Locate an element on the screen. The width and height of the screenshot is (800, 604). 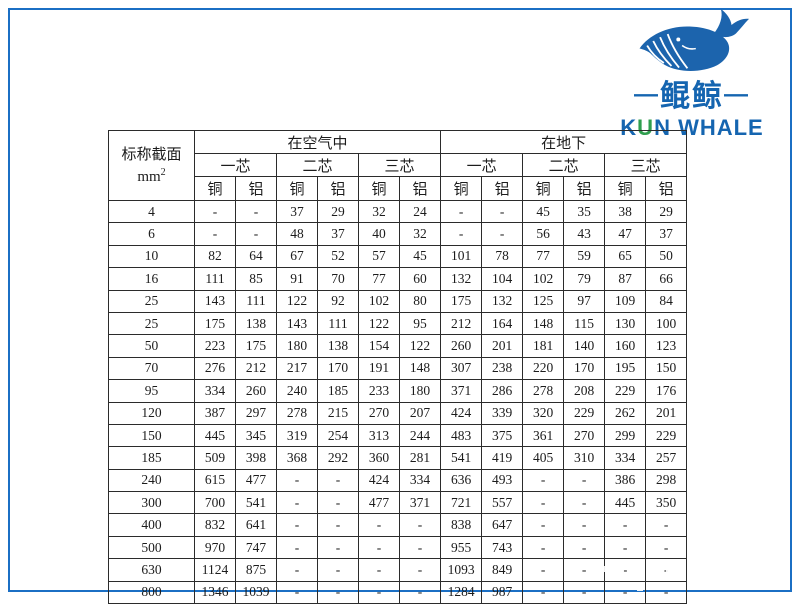
header-row-cores: 一芯 二芯 三芯 一芯 二芯 三芯 is located at coordinates (398, 165).